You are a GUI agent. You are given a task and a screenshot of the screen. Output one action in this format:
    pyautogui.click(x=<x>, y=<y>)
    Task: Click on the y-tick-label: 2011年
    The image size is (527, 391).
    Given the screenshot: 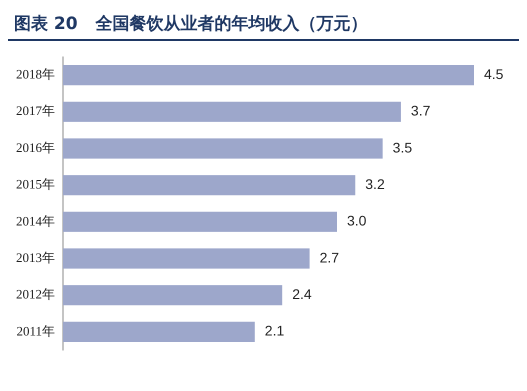 What is the action you would take?
    pyautogui.click(x=35, y=330)
    